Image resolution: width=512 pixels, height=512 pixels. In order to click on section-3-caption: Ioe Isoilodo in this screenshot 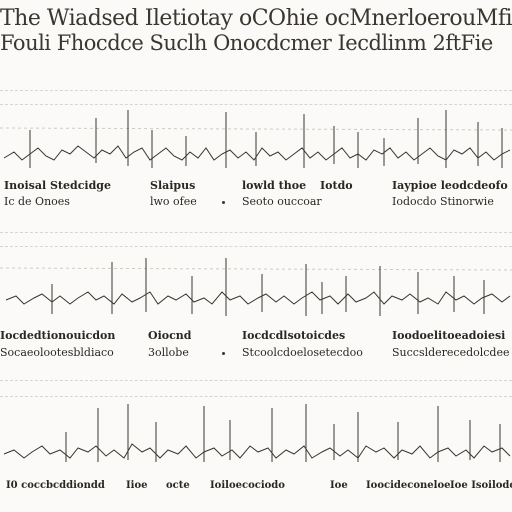, I will do `click(481, 485)`.